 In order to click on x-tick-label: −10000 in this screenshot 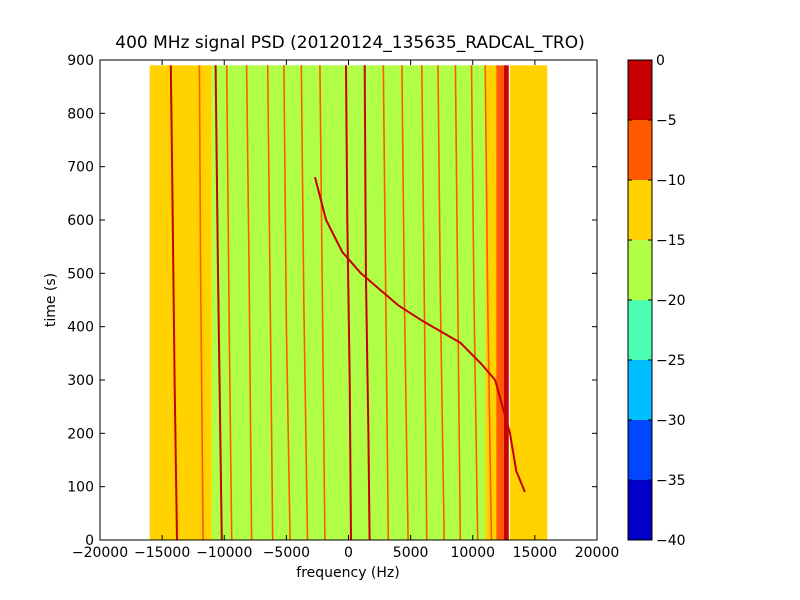, I will do `click(224, 553)`.